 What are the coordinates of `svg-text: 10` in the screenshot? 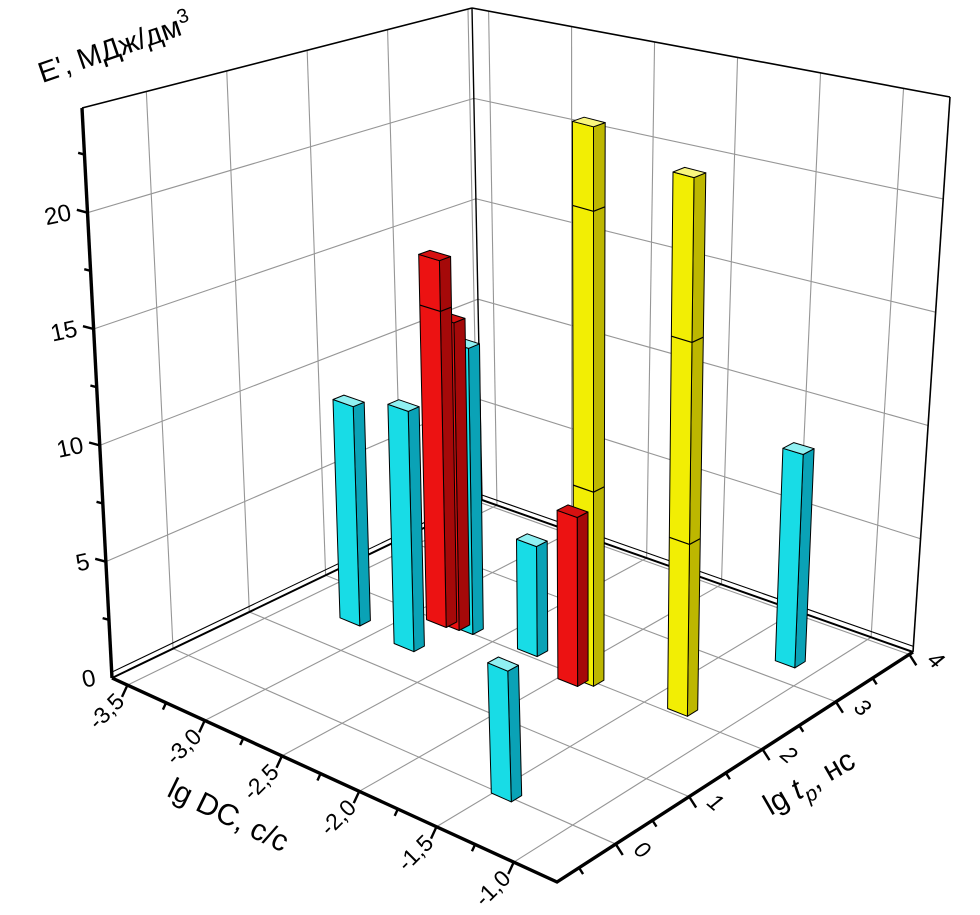 It's located at (70, 448).